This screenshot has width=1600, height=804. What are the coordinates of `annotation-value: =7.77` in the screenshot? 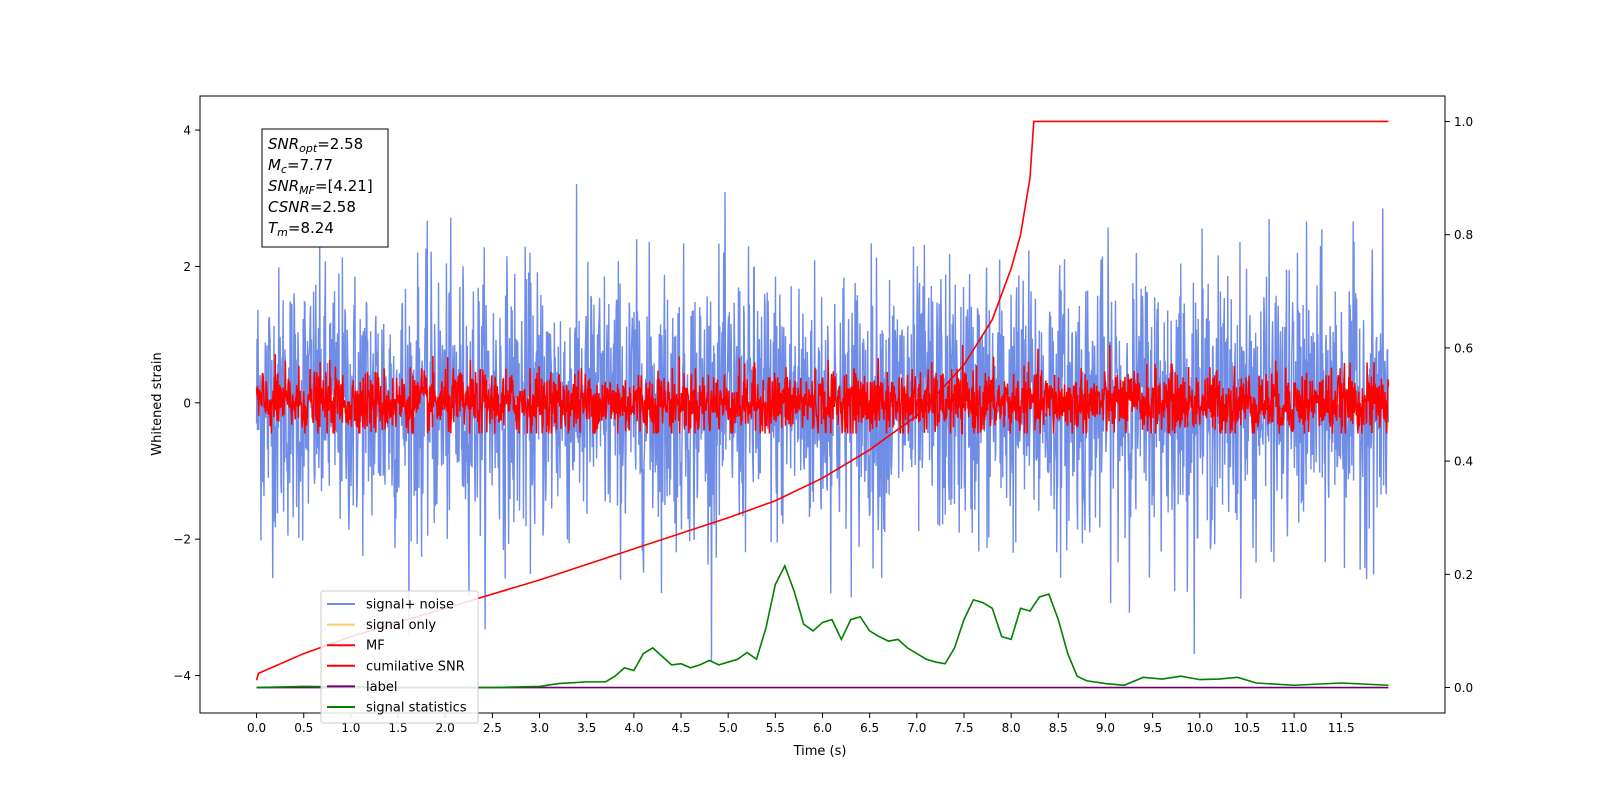 It's located at (310, 165).